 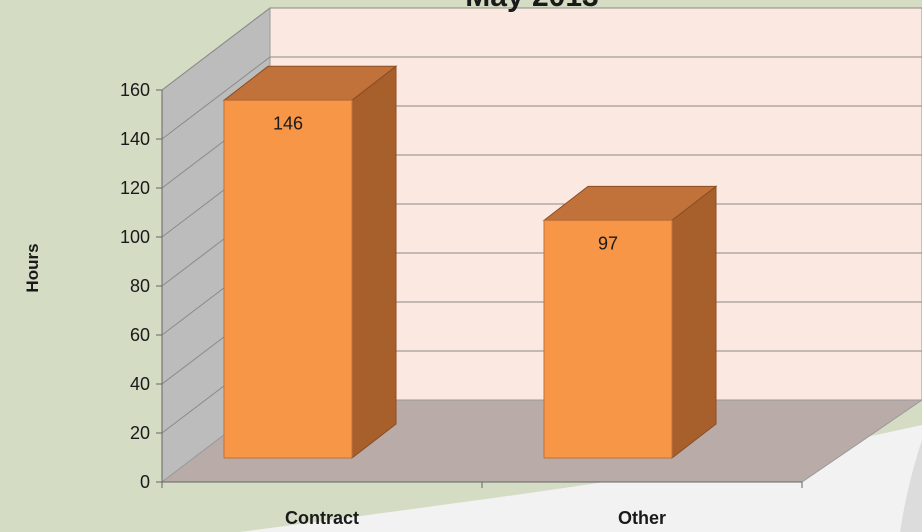 I want to click on y-axis-label: Hours, so click(x=32, y=267).